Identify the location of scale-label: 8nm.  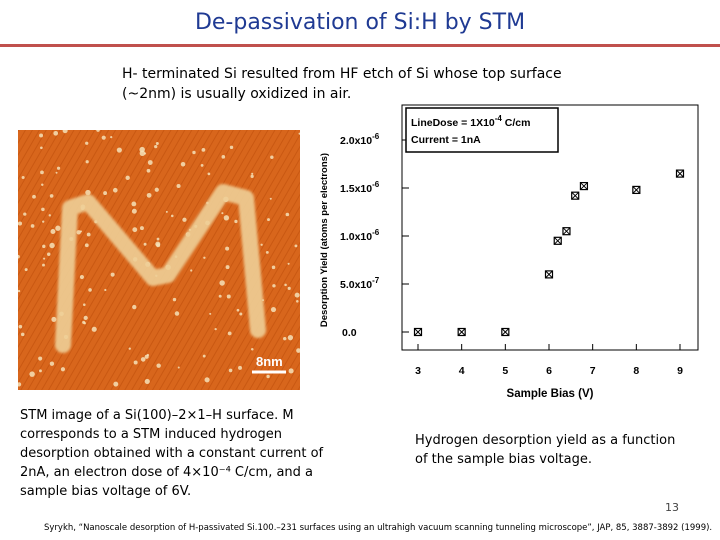
(269, 361).